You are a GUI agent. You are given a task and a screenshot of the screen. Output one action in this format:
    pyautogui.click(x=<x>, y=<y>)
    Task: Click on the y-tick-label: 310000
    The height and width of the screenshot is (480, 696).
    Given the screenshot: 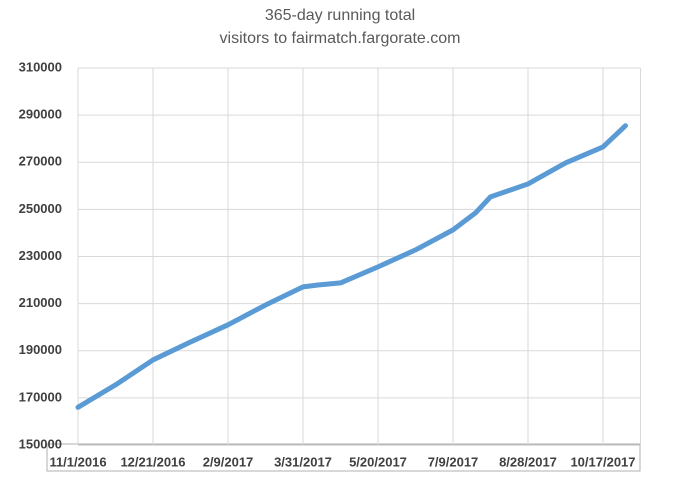 What is the action you would take?
    pyautogui.click(x=40, y=66)
    